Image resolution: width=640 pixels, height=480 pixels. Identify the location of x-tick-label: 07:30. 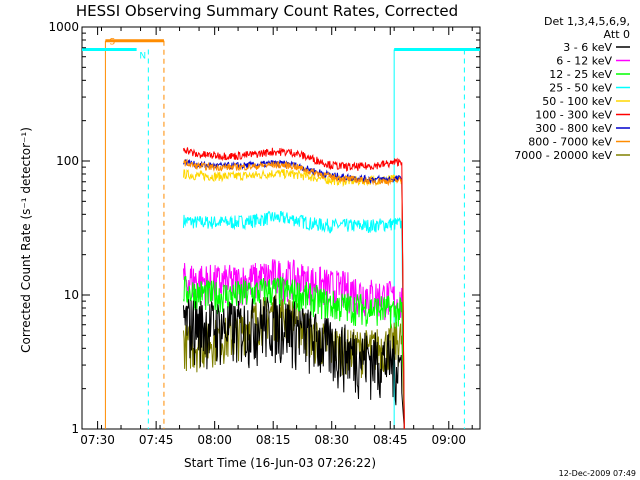
(97, 440).